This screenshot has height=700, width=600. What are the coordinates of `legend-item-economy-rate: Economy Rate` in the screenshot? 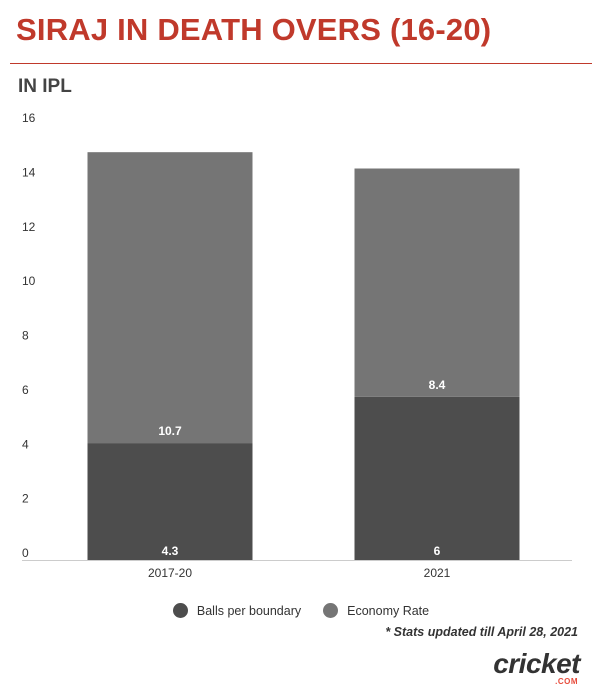 It's located at (376, 610).